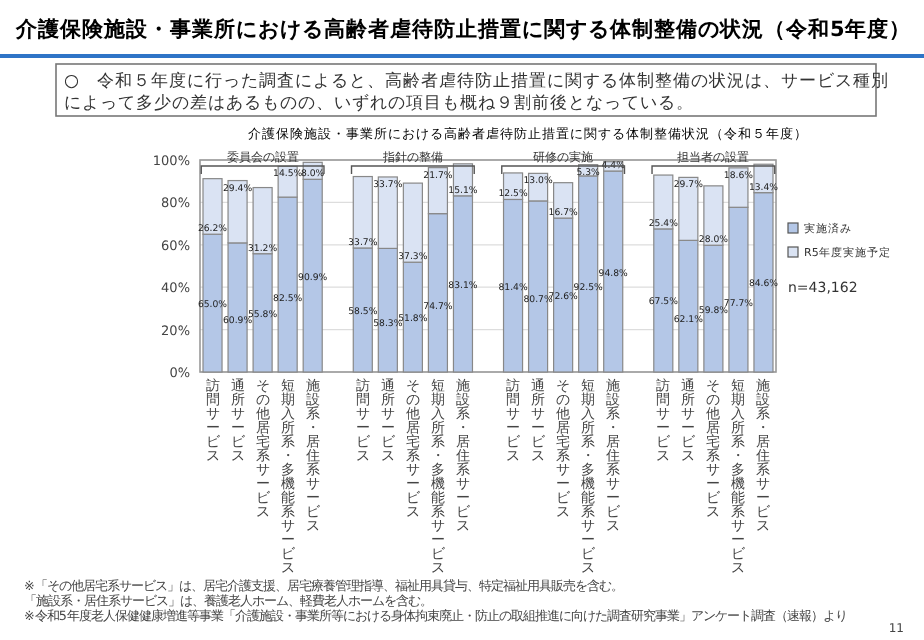 The width and height of the screenshot is (924, 640). What do you see at coordinates (476, 92) in the screenshot?
I see `chart-subtitle: ○ 令和５年度に行った調査によると、高齢者虐待防止措置に関する体制整備の状況は、サービス種別によって多少の差はあるものの、いずれの項目も概ね９割前後となっている。` at bounding box center [476, 92].